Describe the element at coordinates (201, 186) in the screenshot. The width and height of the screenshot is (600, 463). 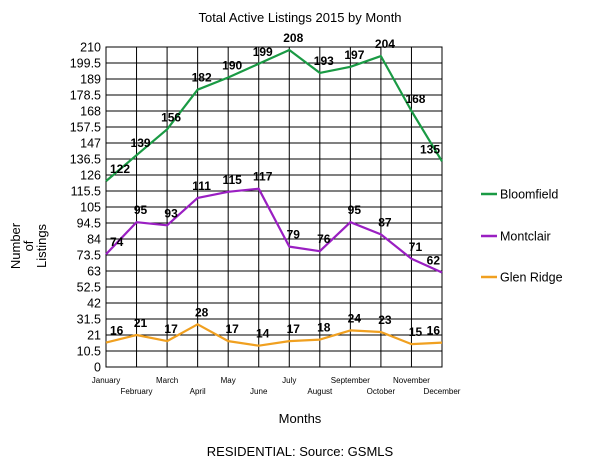
I see `data-label: 111` at that location.